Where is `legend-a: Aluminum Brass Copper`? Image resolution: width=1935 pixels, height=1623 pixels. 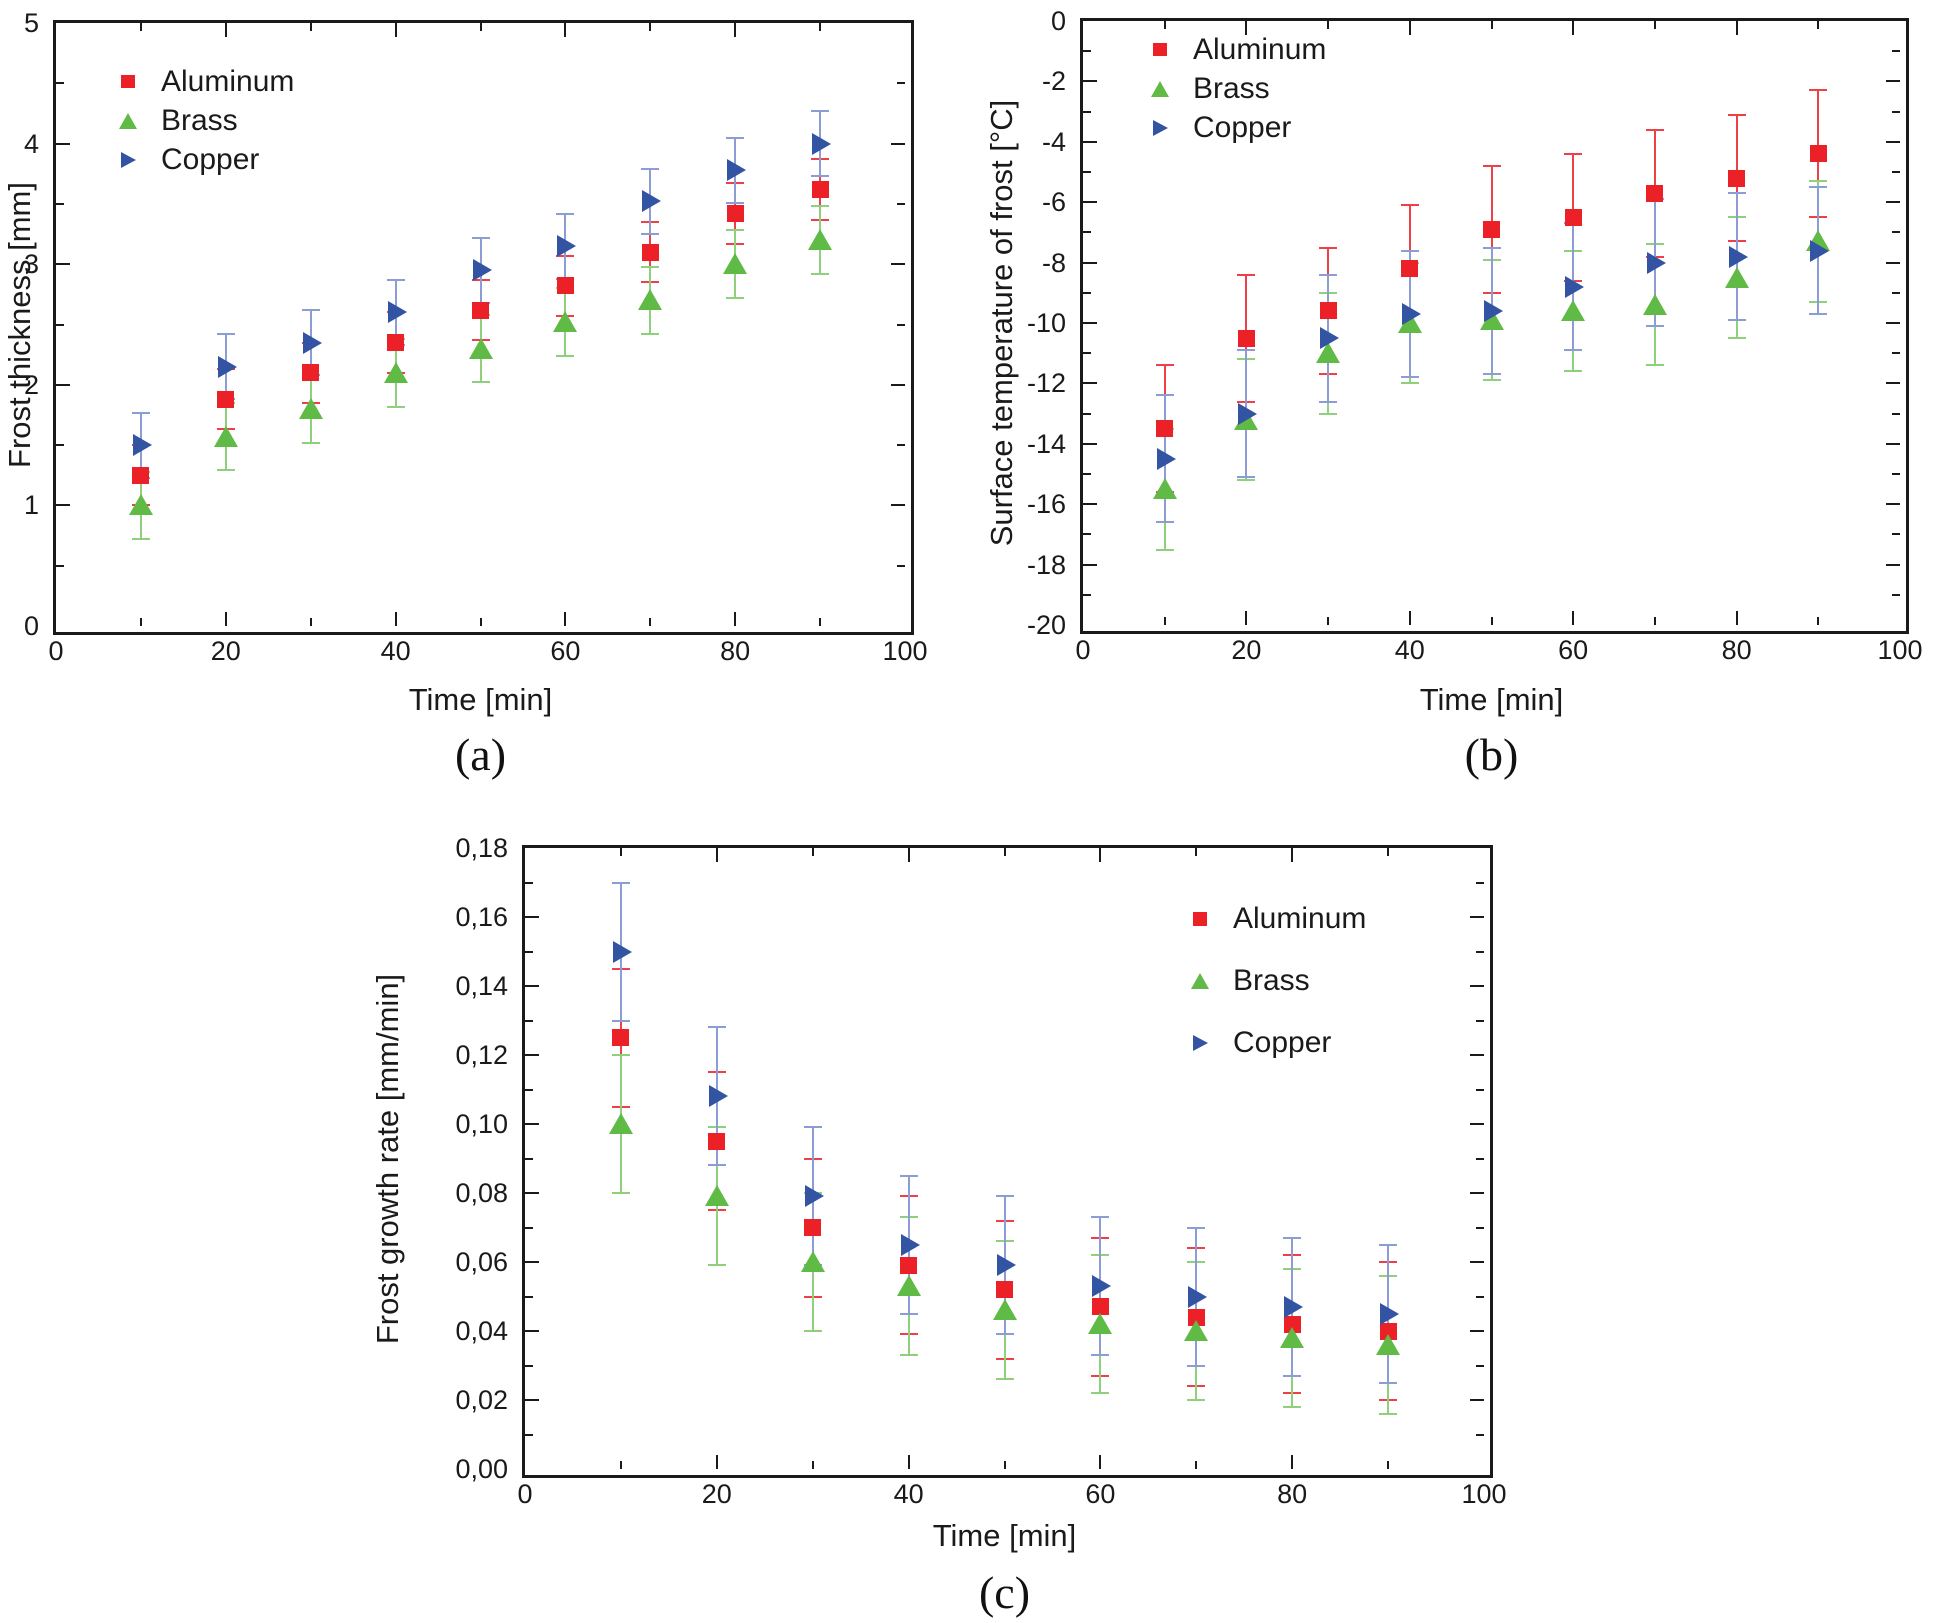 legend-a: Aluminum Brass Copper is located at coordinates (203, 120).